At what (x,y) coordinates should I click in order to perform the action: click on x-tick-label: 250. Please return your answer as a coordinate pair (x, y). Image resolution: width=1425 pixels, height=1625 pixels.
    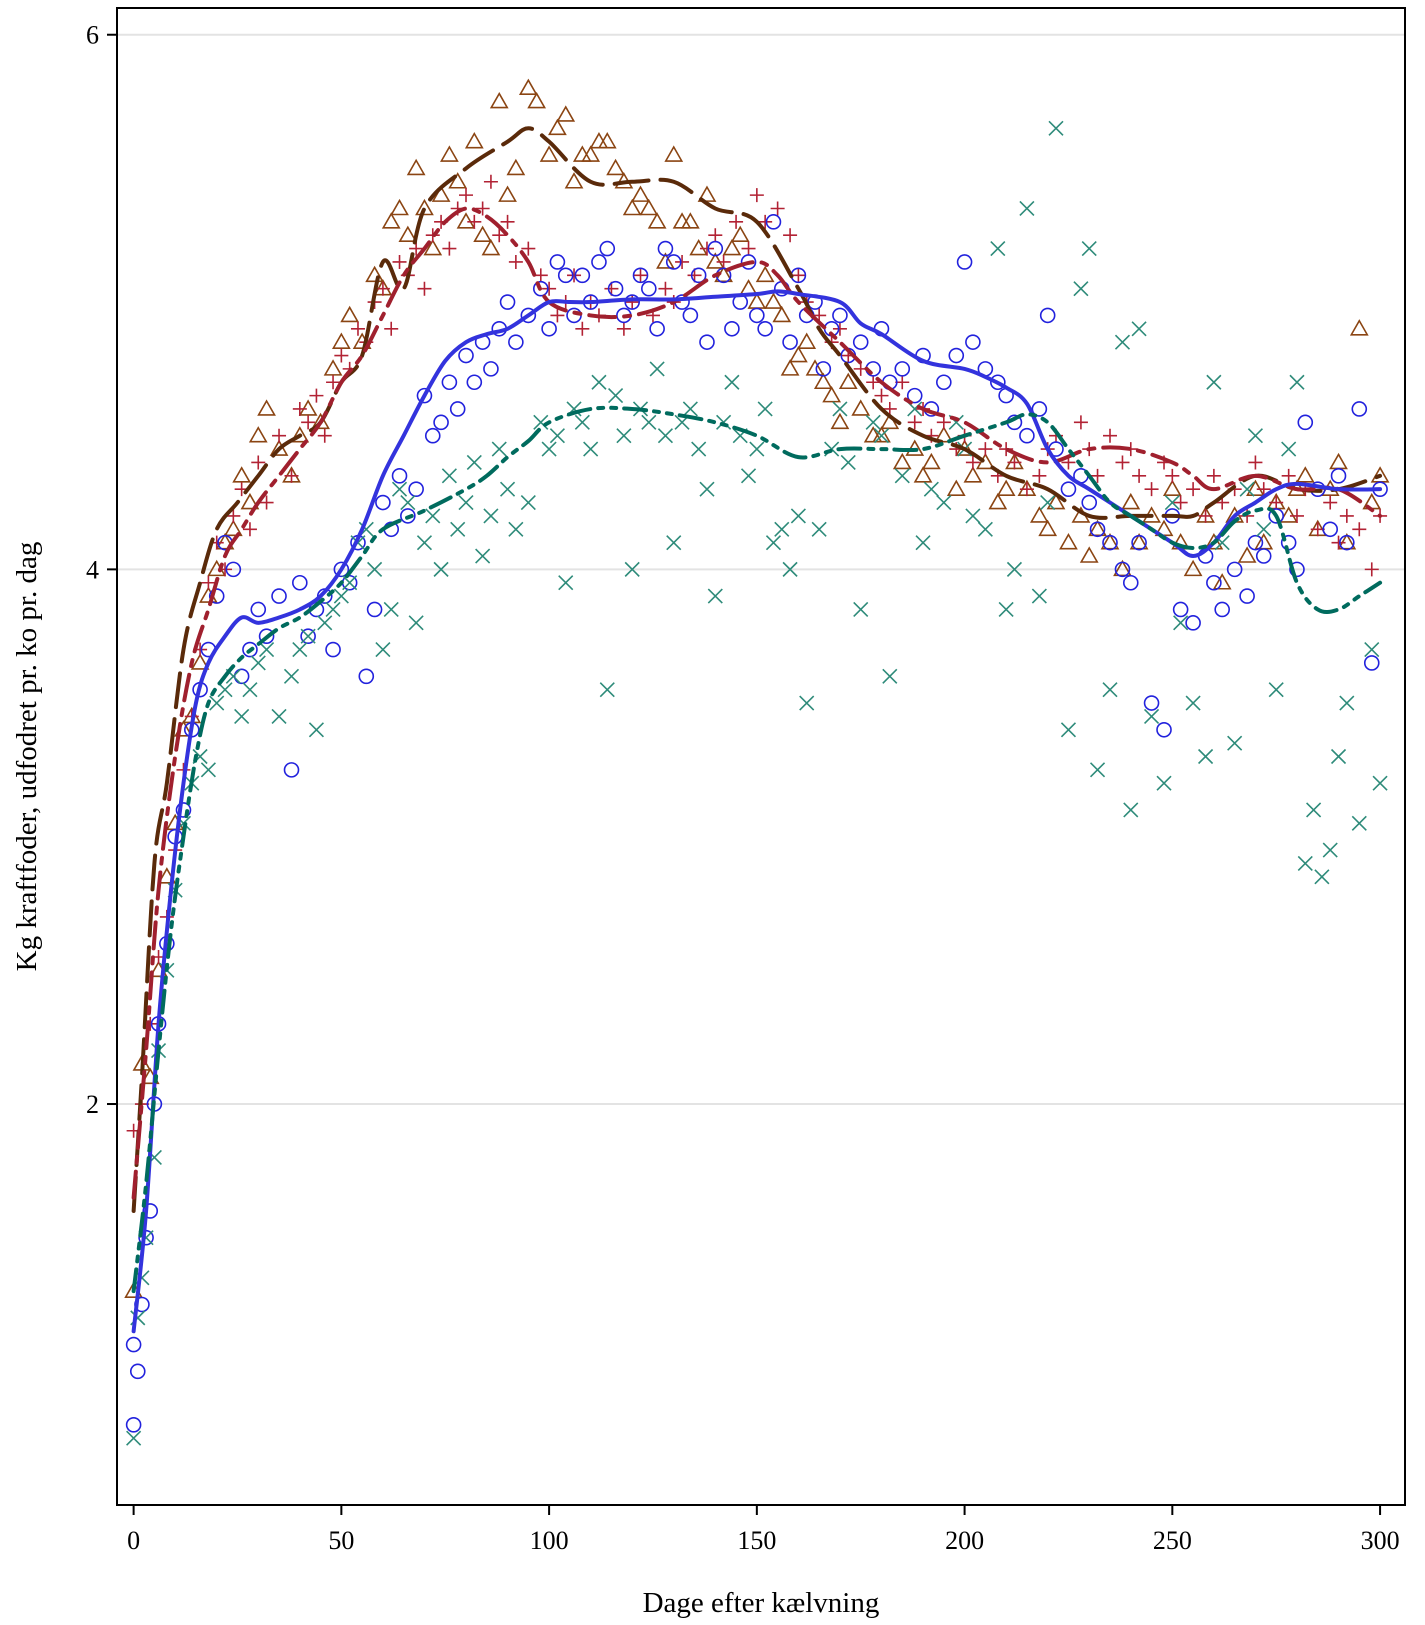
    Looking at the image, I should click on (1172, 1540).